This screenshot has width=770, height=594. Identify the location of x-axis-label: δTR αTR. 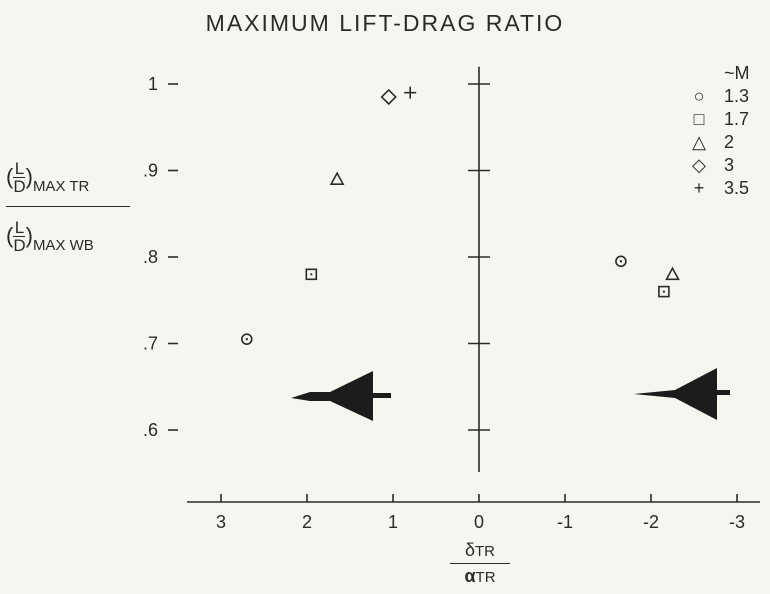
(480, 563).